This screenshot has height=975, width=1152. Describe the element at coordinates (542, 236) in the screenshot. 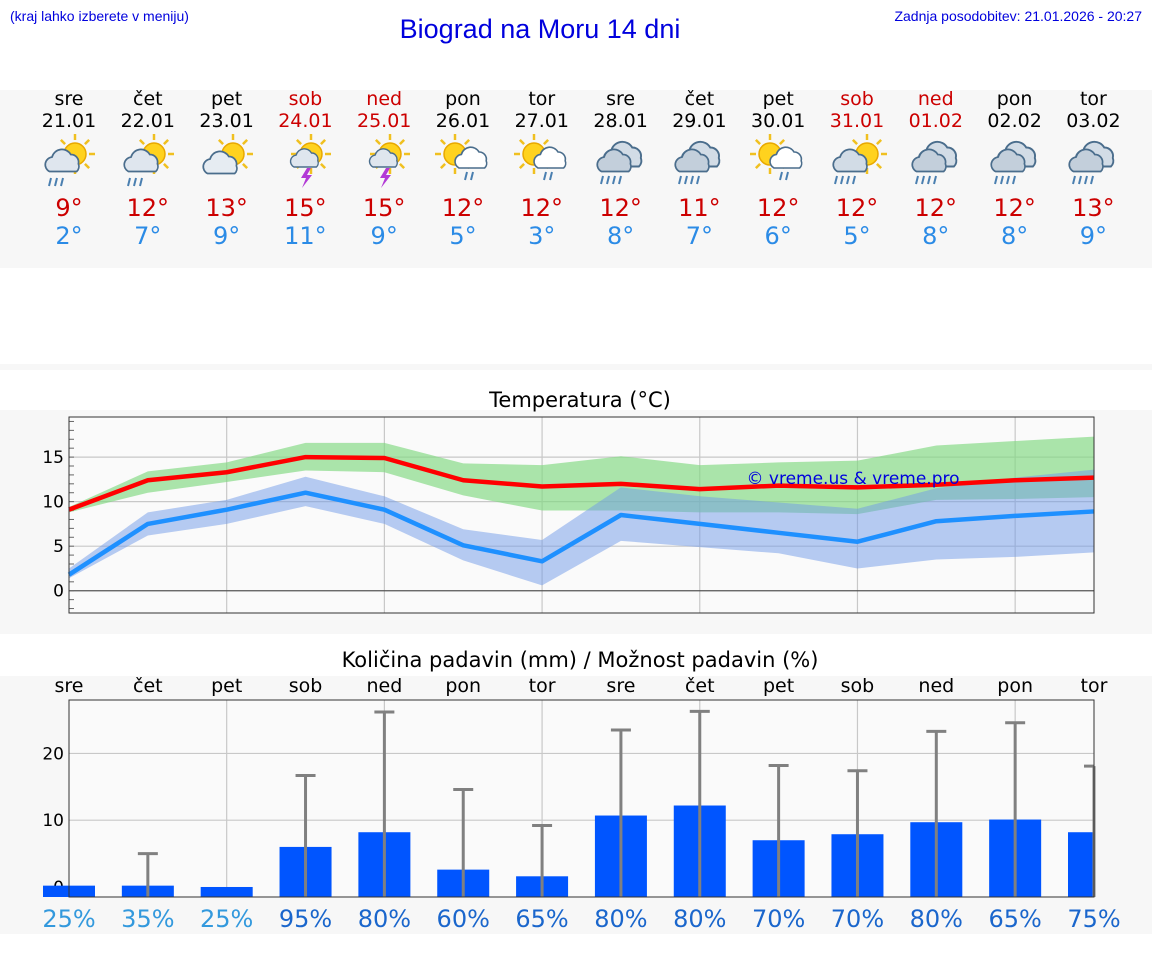

I see `temp-min: 3°` at that location.